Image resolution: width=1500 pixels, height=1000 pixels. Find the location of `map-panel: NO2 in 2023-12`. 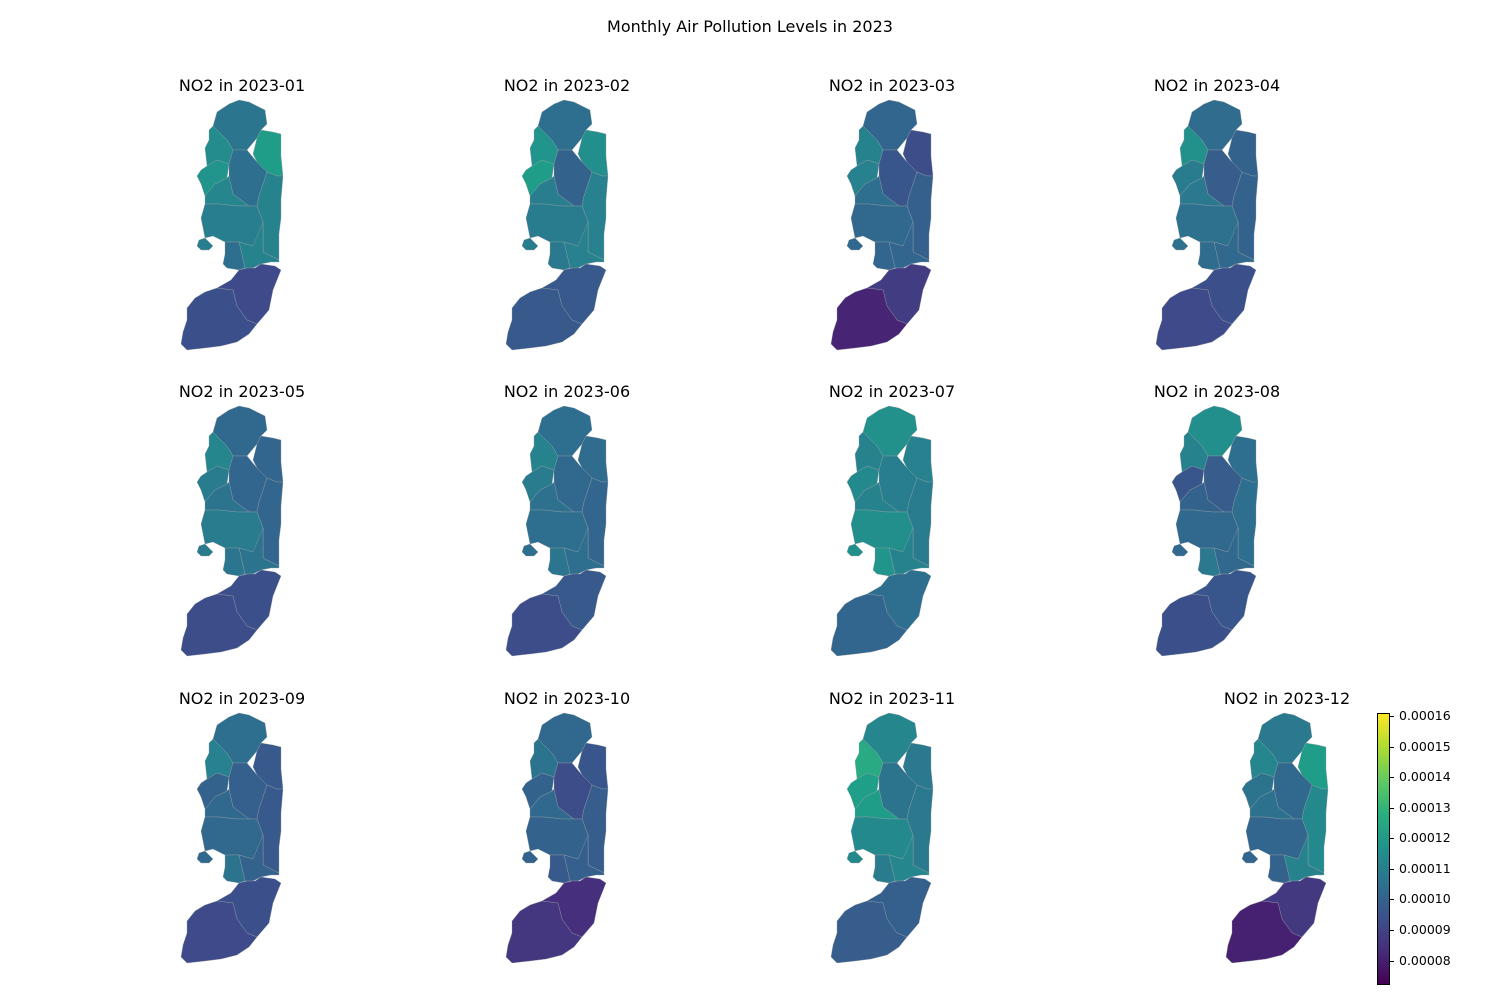

map-panel: NO2 in 2023-12 is located at coordinates (1287, 839).